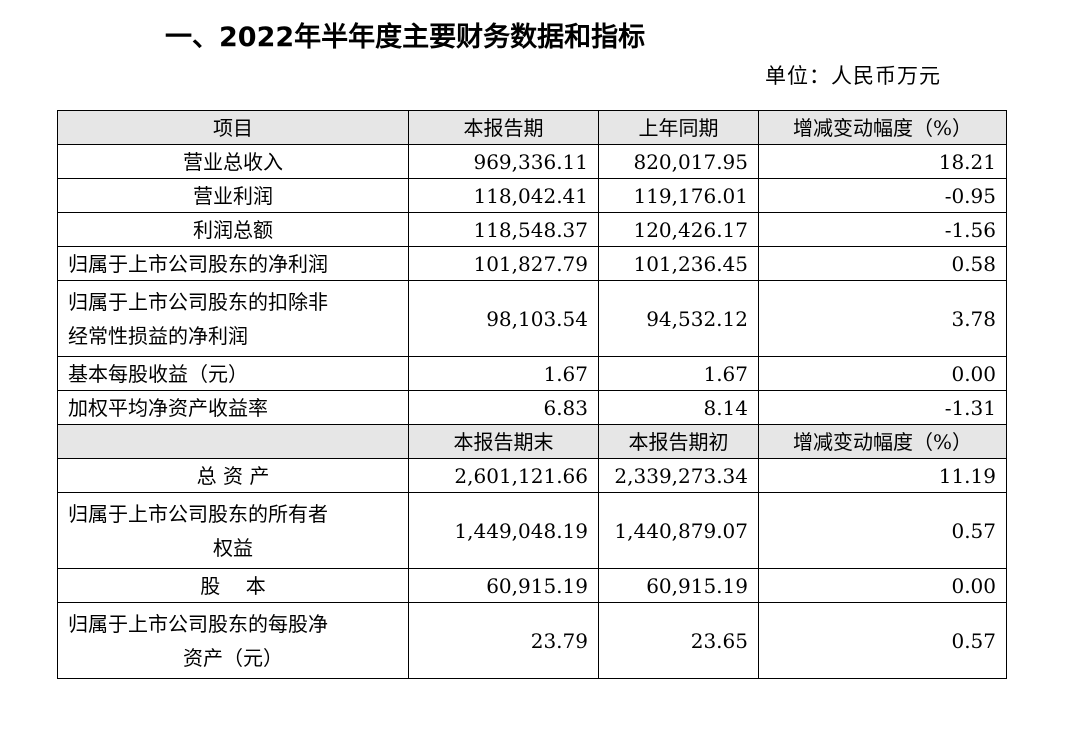 This screenshot has width=1080, height=730. What do you see at coordinates (503, 530) in the screenshot?
I see `row-current: 1,449,048.19` at bounding box center [503, 530].